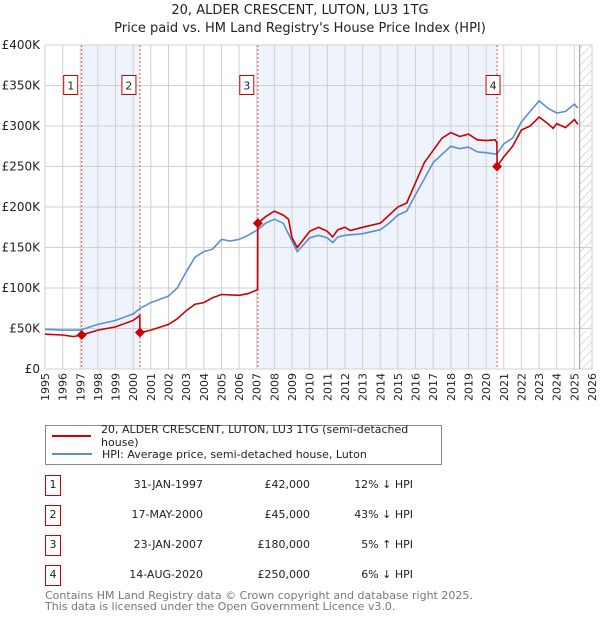 The image size is (600, 620). What do you see at coordinates (98, 387) in the screenshot?
I see `x-tick-label: 1998` at bounding box center [98, 387].